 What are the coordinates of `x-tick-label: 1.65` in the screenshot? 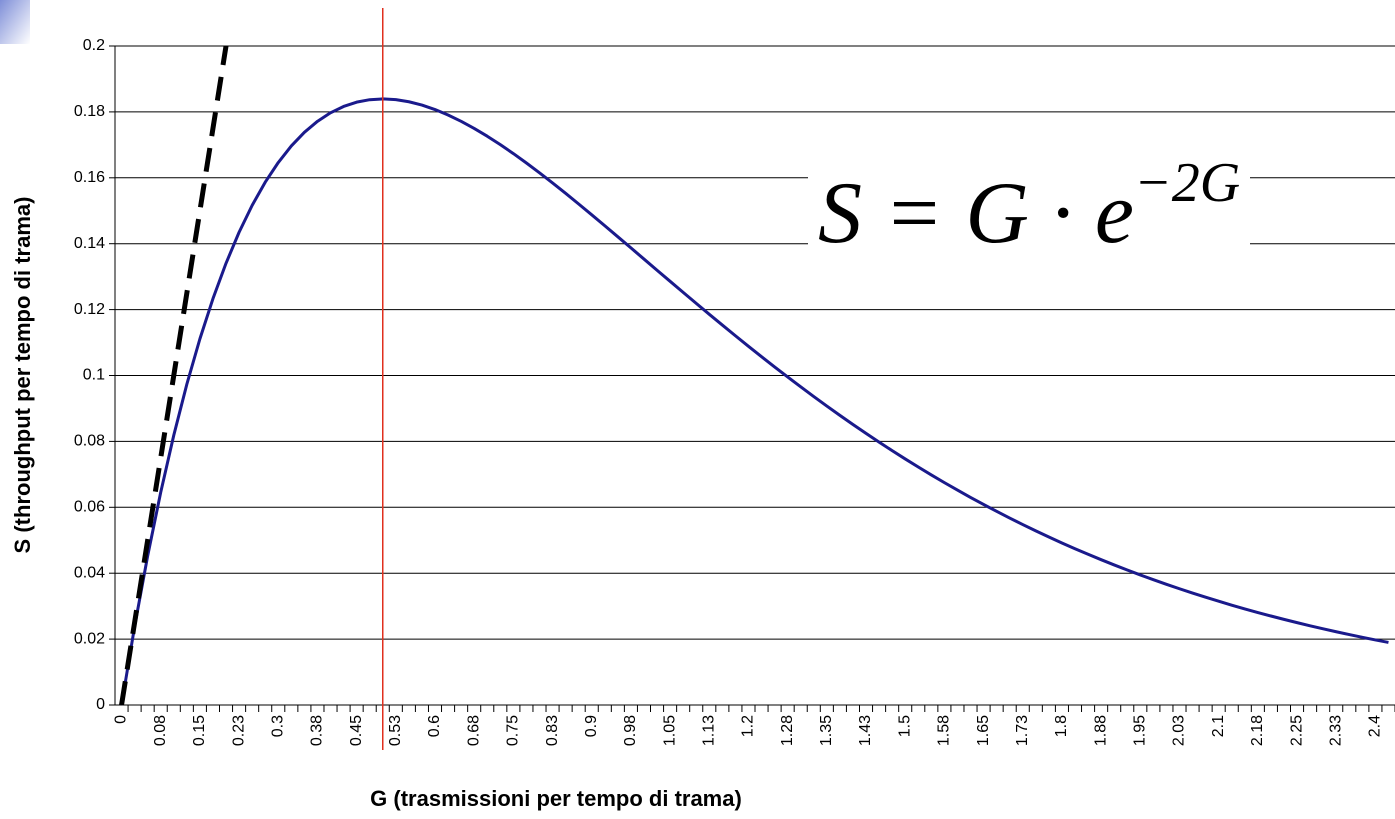 It's located at (983, 730).